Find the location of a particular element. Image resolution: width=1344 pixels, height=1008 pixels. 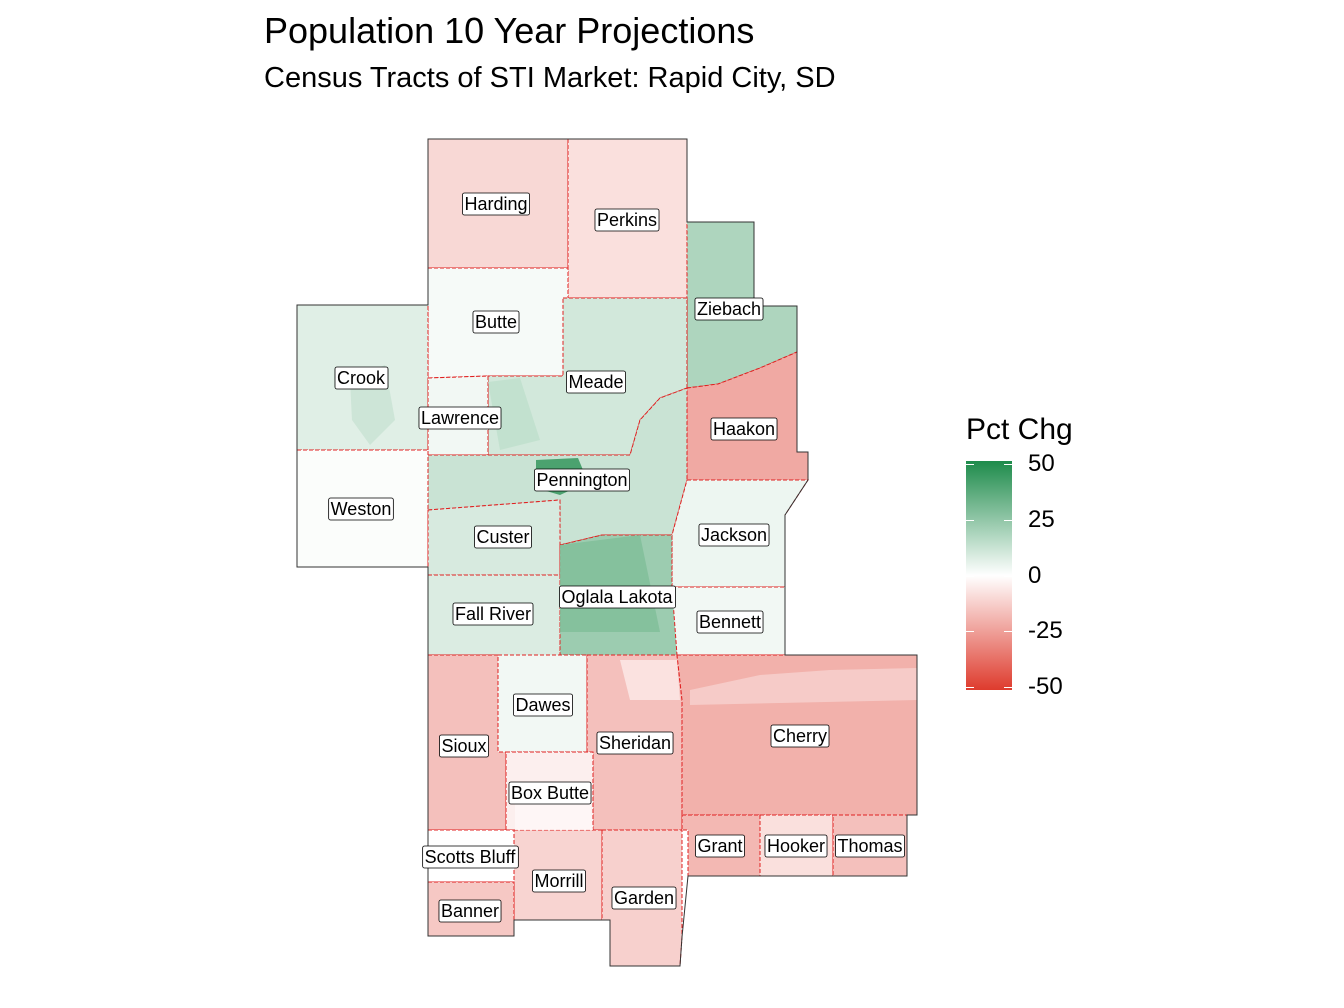

svg-text: Box Butte is located at coordinates (550, 793).